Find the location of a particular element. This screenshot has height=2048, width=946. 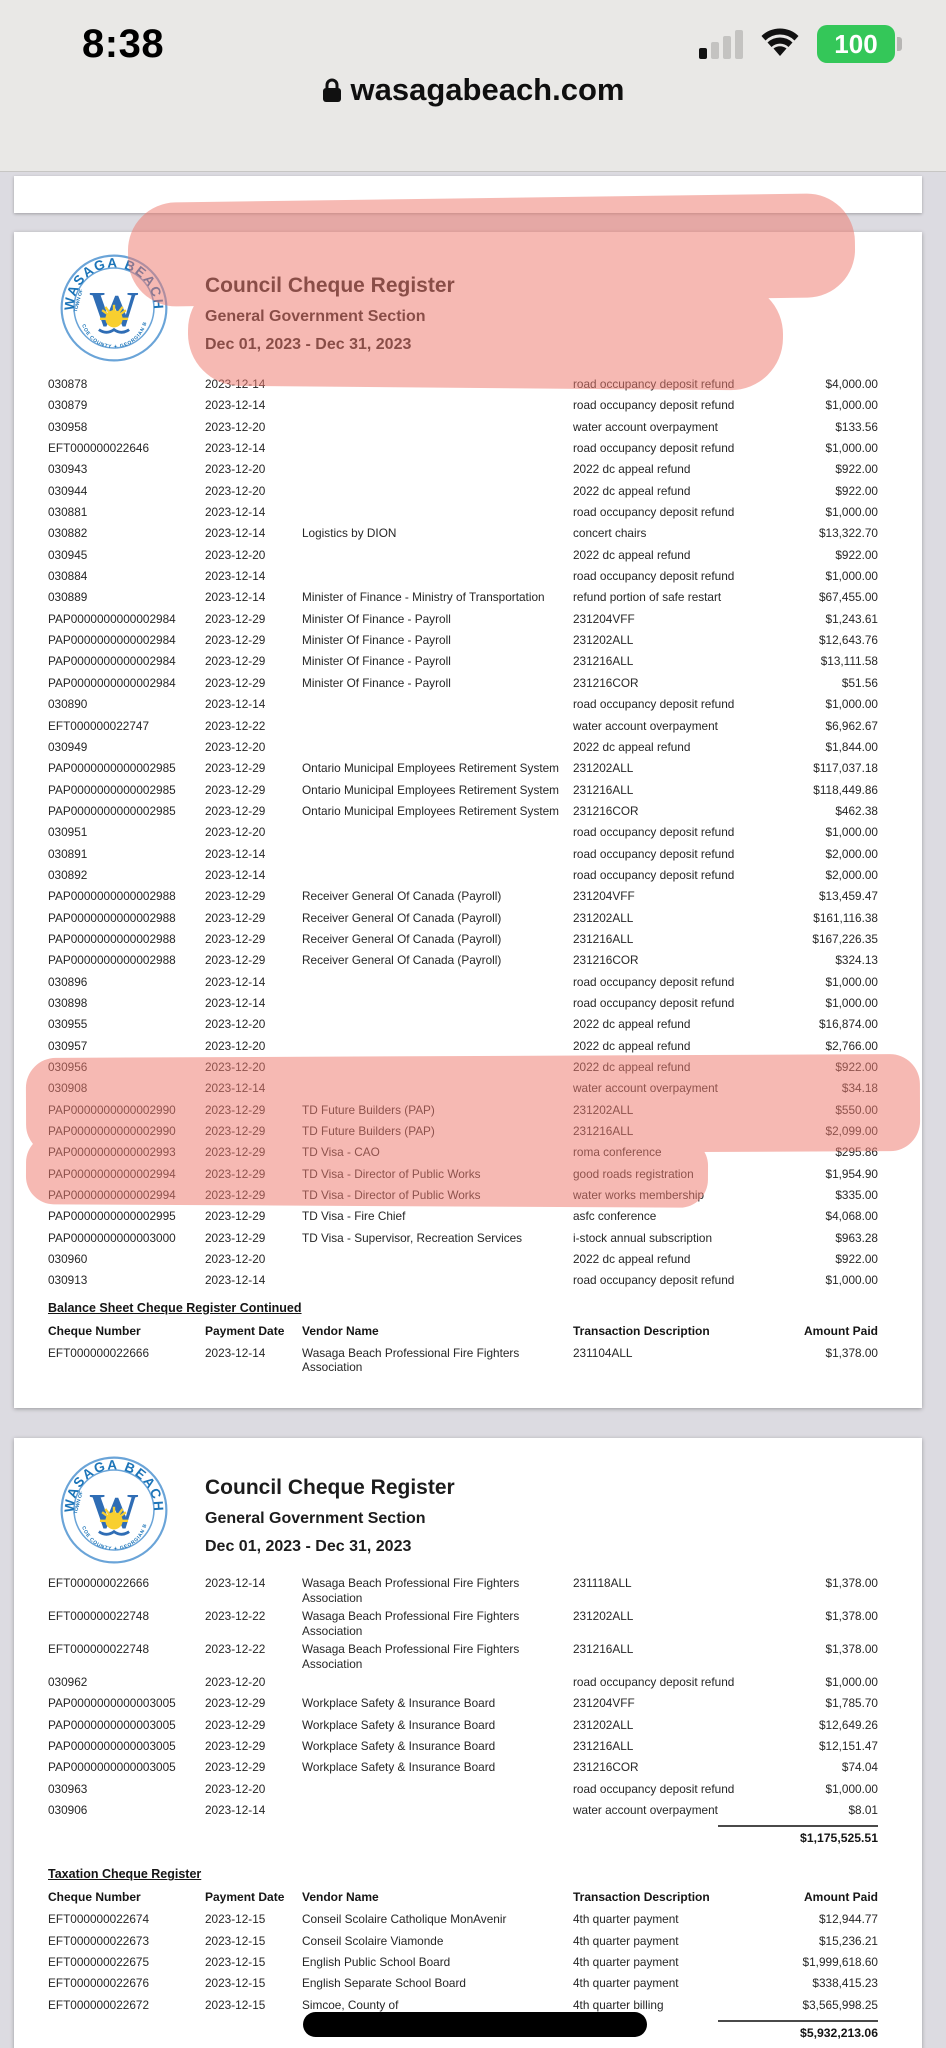

cell-cheque-number: 030957 is located at coordinates (68, 1045).